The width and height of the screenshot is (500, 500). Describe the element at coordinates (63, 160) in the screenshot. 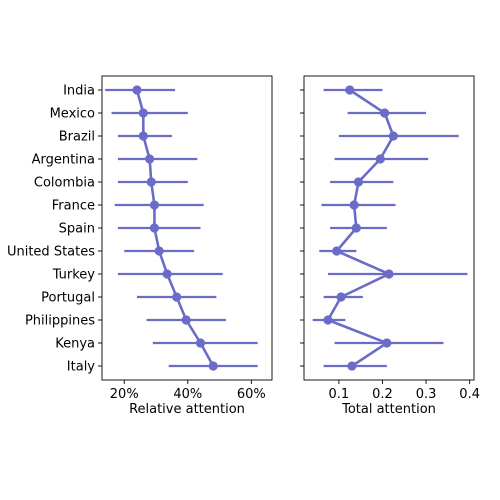

I see `category-label-argentina: Argentina` at that location.